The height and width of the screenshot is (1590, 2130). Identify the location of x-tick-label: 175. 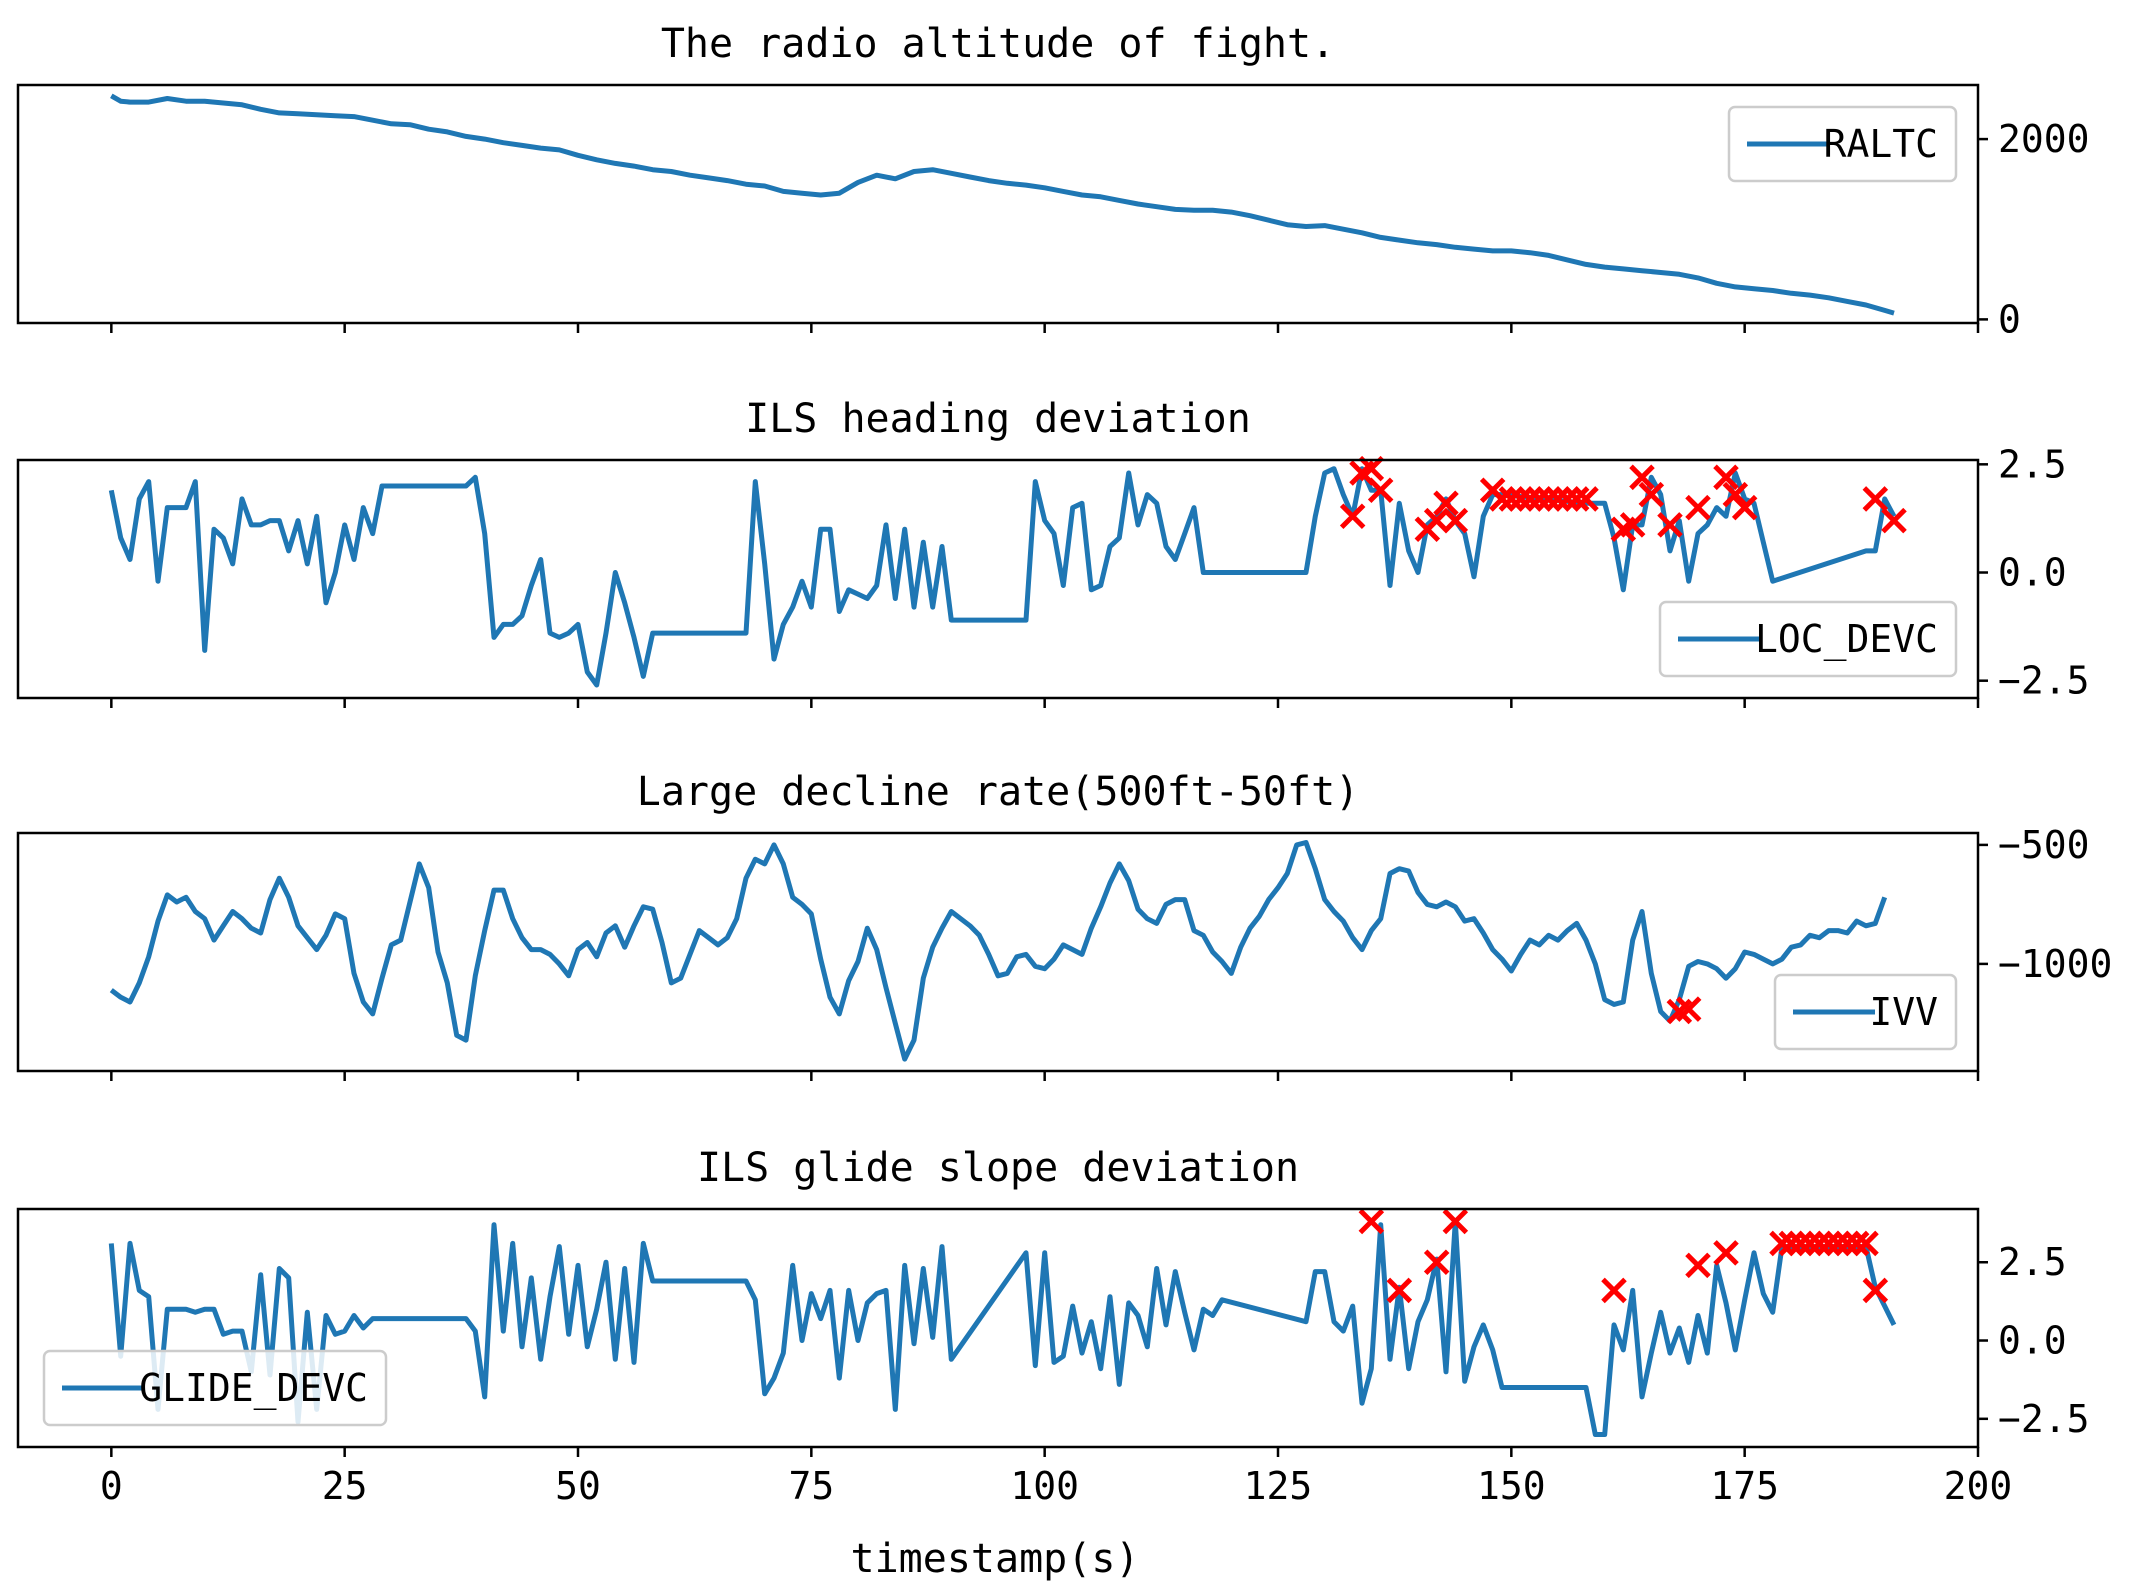
(1744, 1486).